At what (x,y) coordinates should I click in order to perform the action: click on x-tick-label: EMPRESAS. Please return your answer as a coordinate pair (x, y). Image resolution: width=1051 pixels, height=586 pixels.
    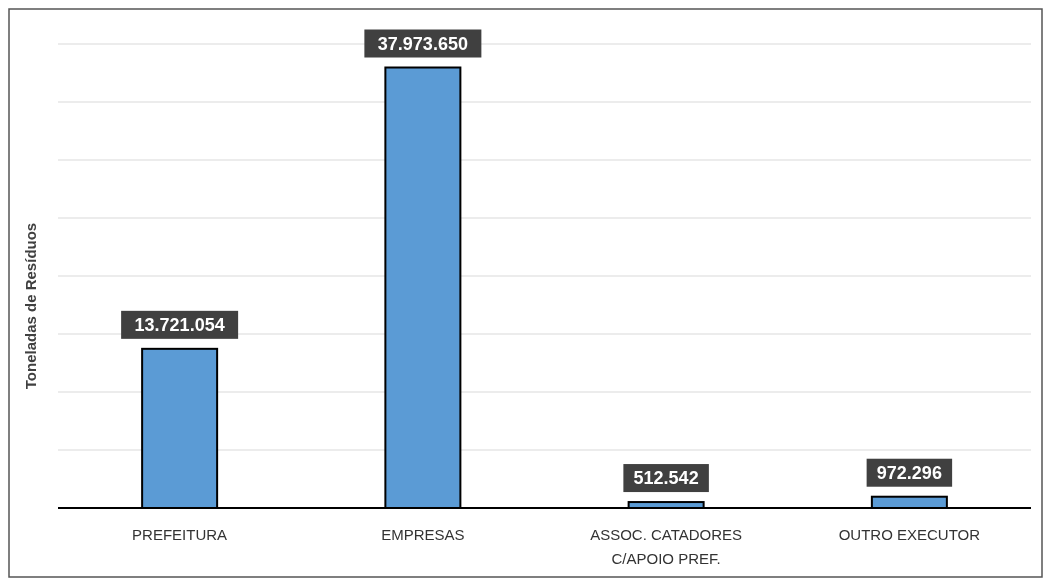
    Looking at the image, I should click on (423, 534).